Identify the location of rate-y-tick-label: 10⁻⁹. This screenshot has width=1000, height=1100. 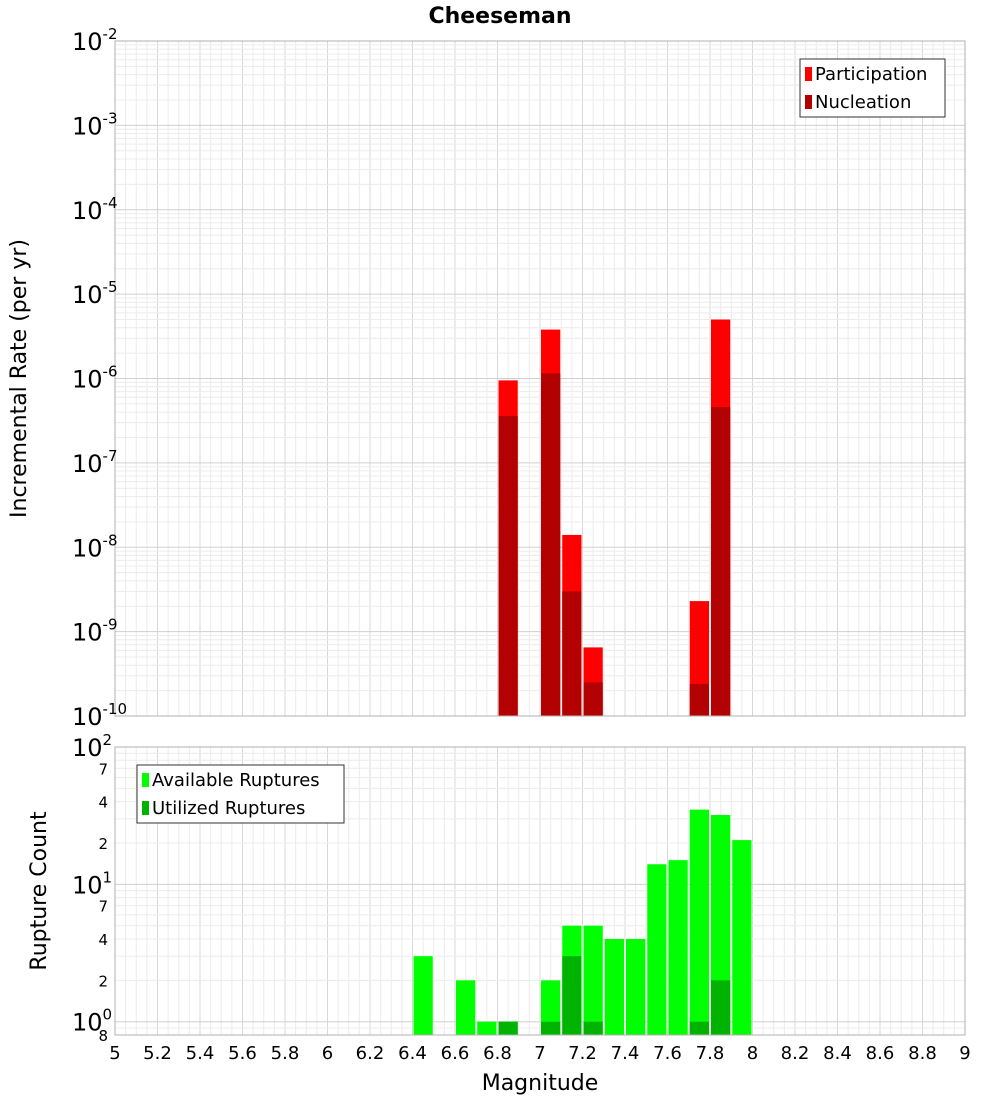
(95, 631).